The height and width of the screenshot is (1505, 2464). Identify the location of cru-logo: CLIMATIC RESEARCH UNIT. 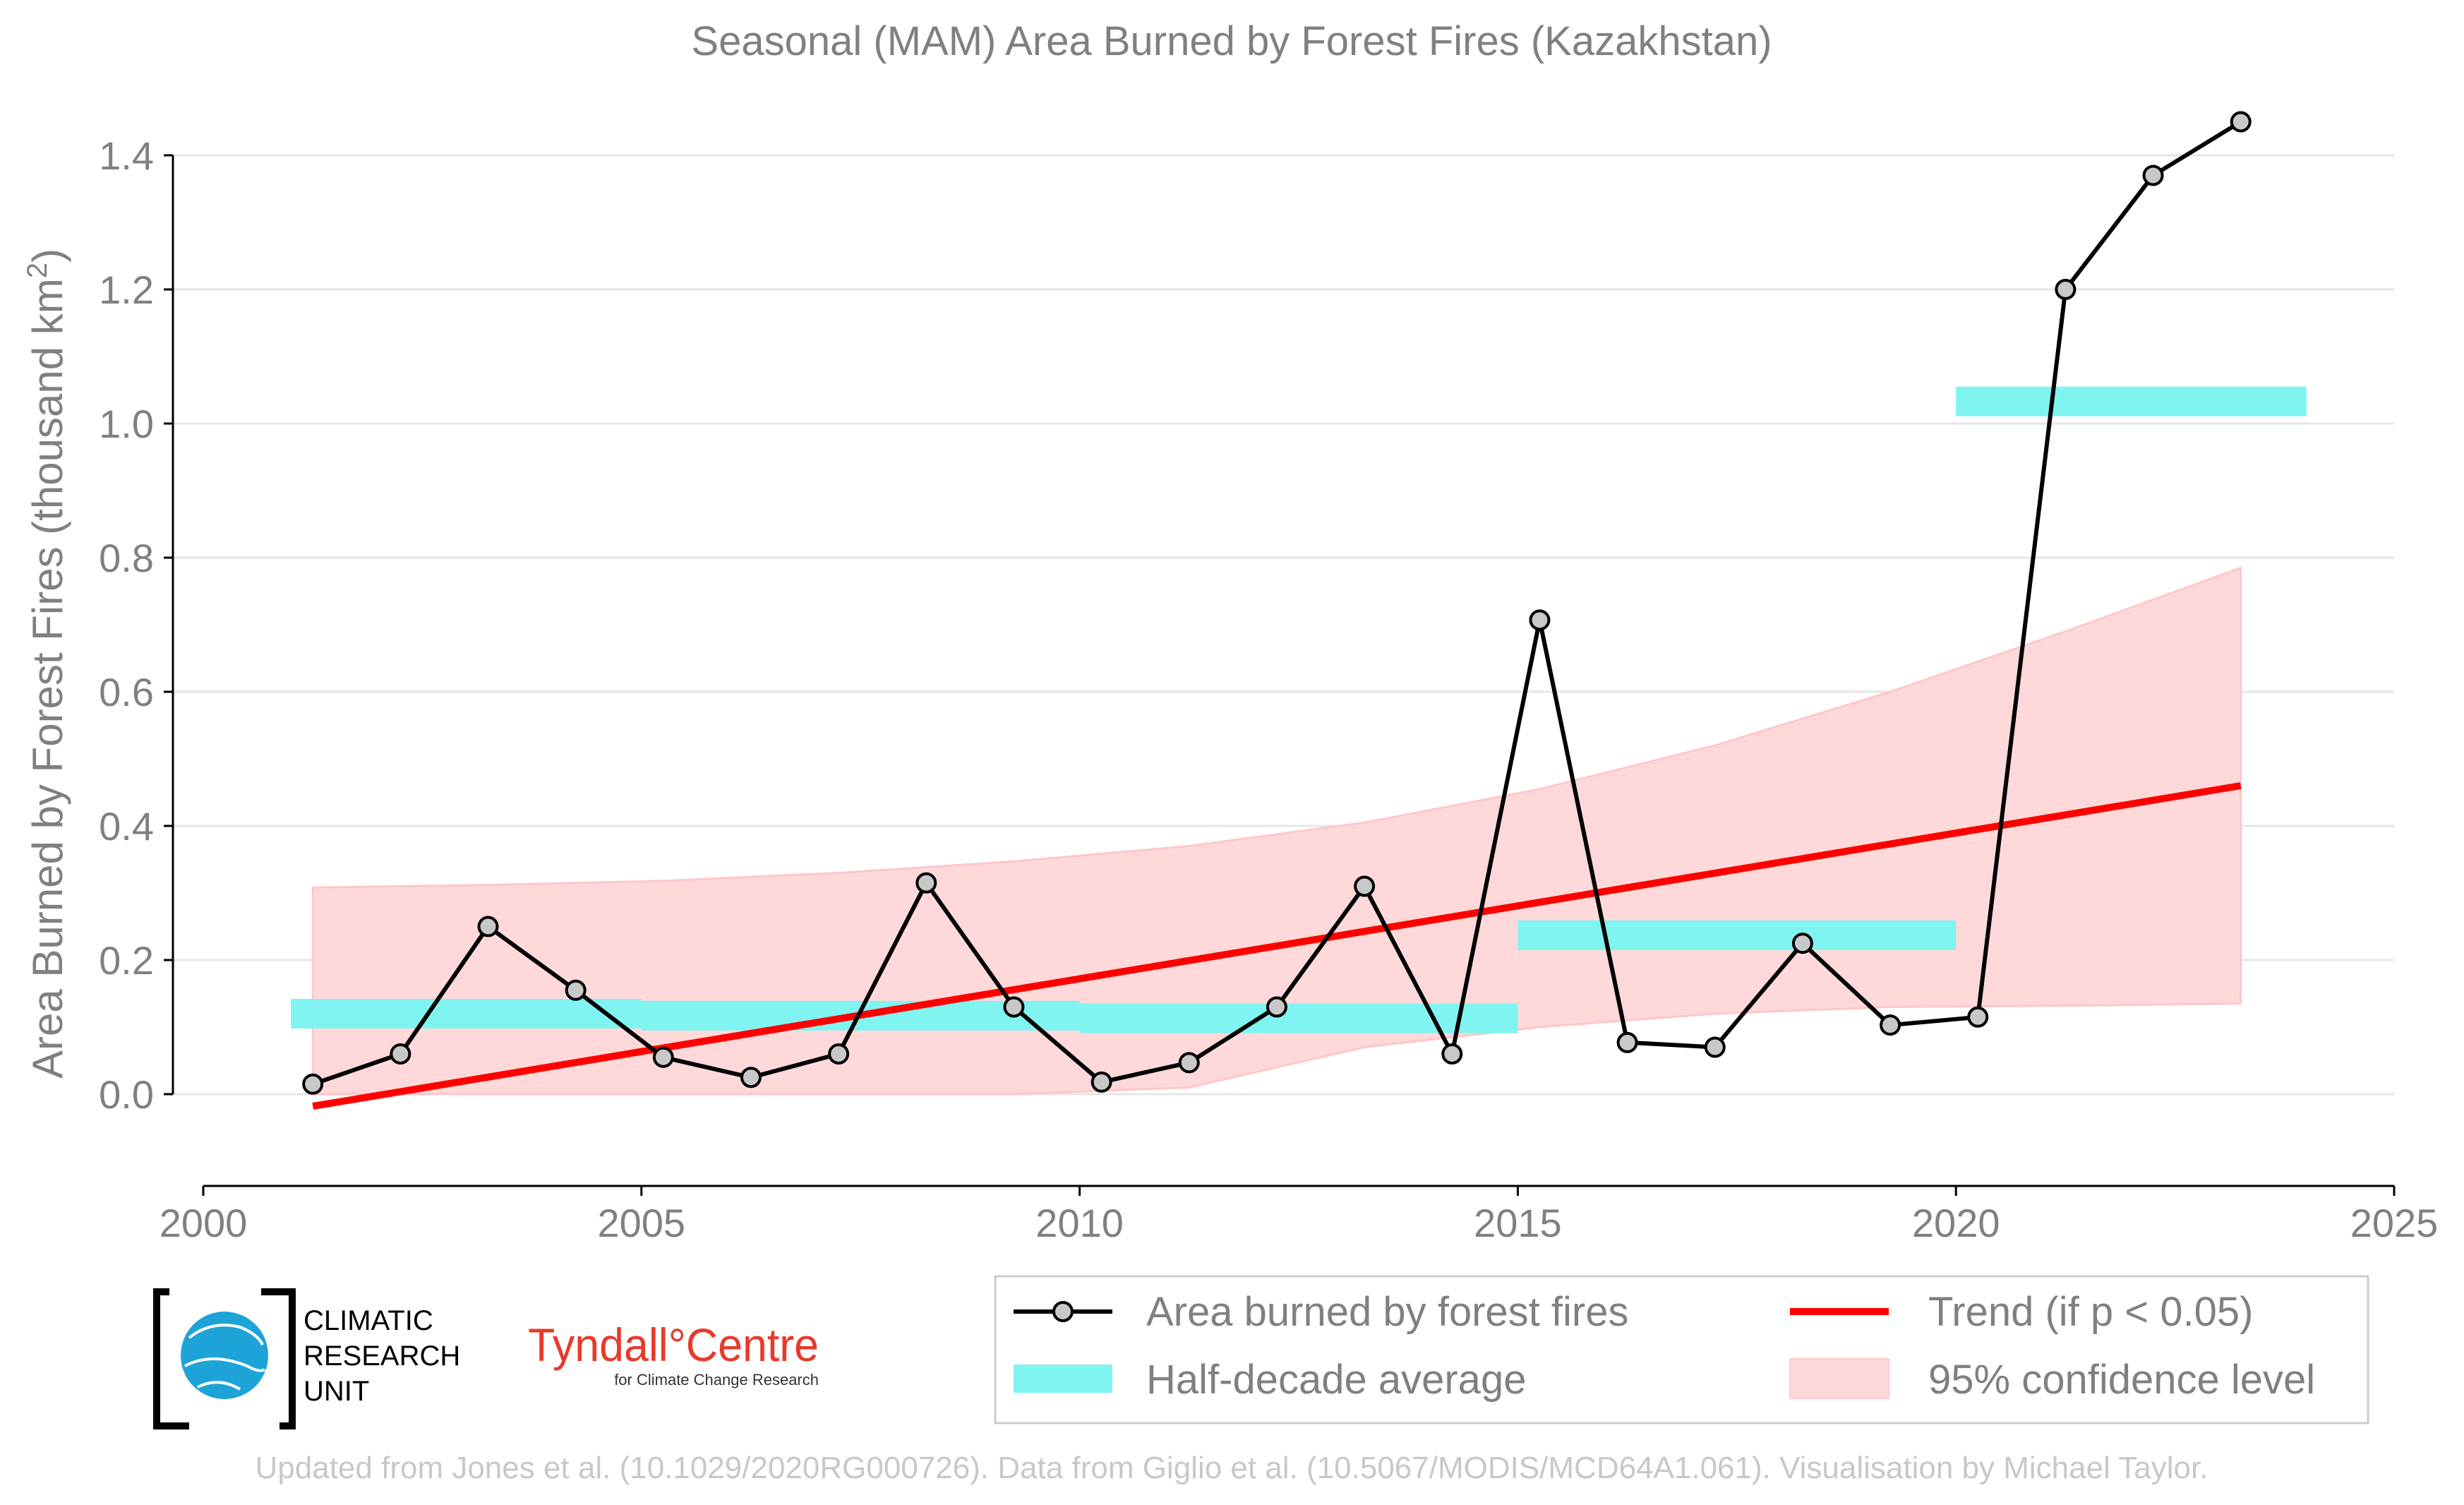
(306, 1358).